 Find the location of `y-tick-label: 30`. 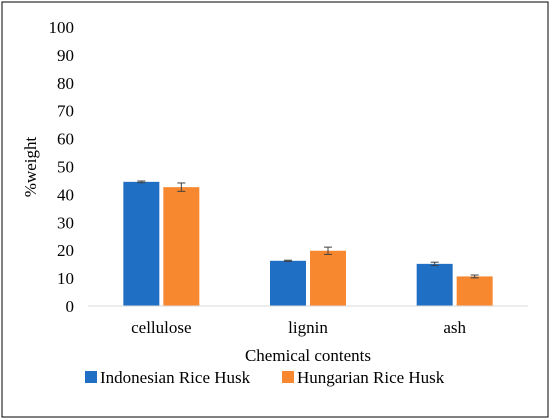

y-tick-label: 30 is located at coordinates (65, 222).